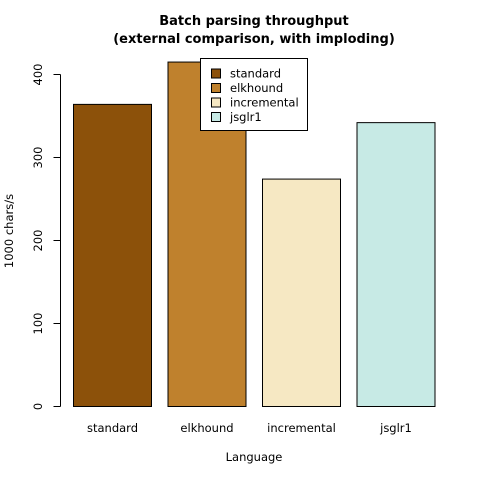 This screenshot has height=480, width=480. I want to click on legend-swatch-elkhound, so click(216, 88).